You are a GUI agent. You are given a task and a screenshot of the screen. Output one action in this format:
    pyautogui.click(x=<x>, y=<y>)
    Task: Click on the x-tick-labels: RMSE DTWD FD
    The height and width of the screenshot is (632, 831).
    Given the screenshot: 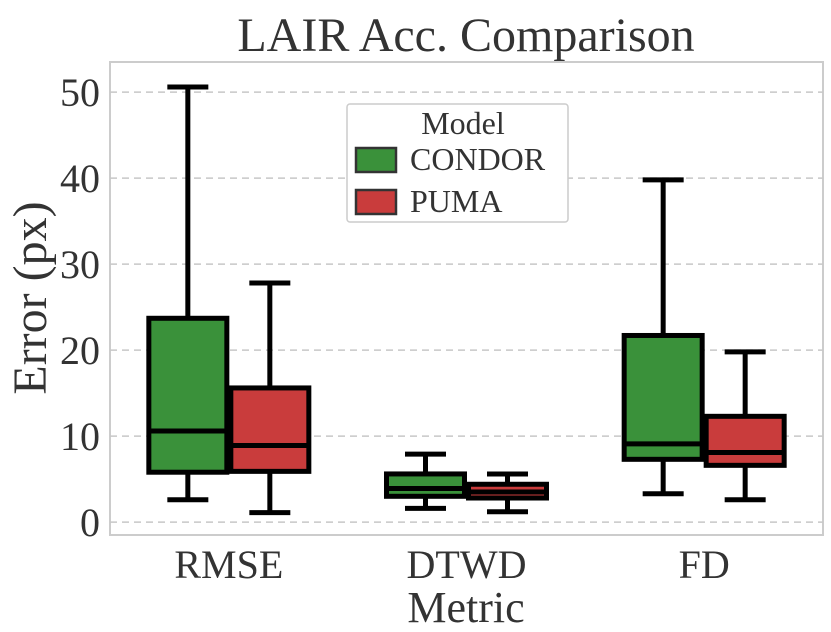 What is the action you would take?
    pyautogui.click(x=451, y=564)
    